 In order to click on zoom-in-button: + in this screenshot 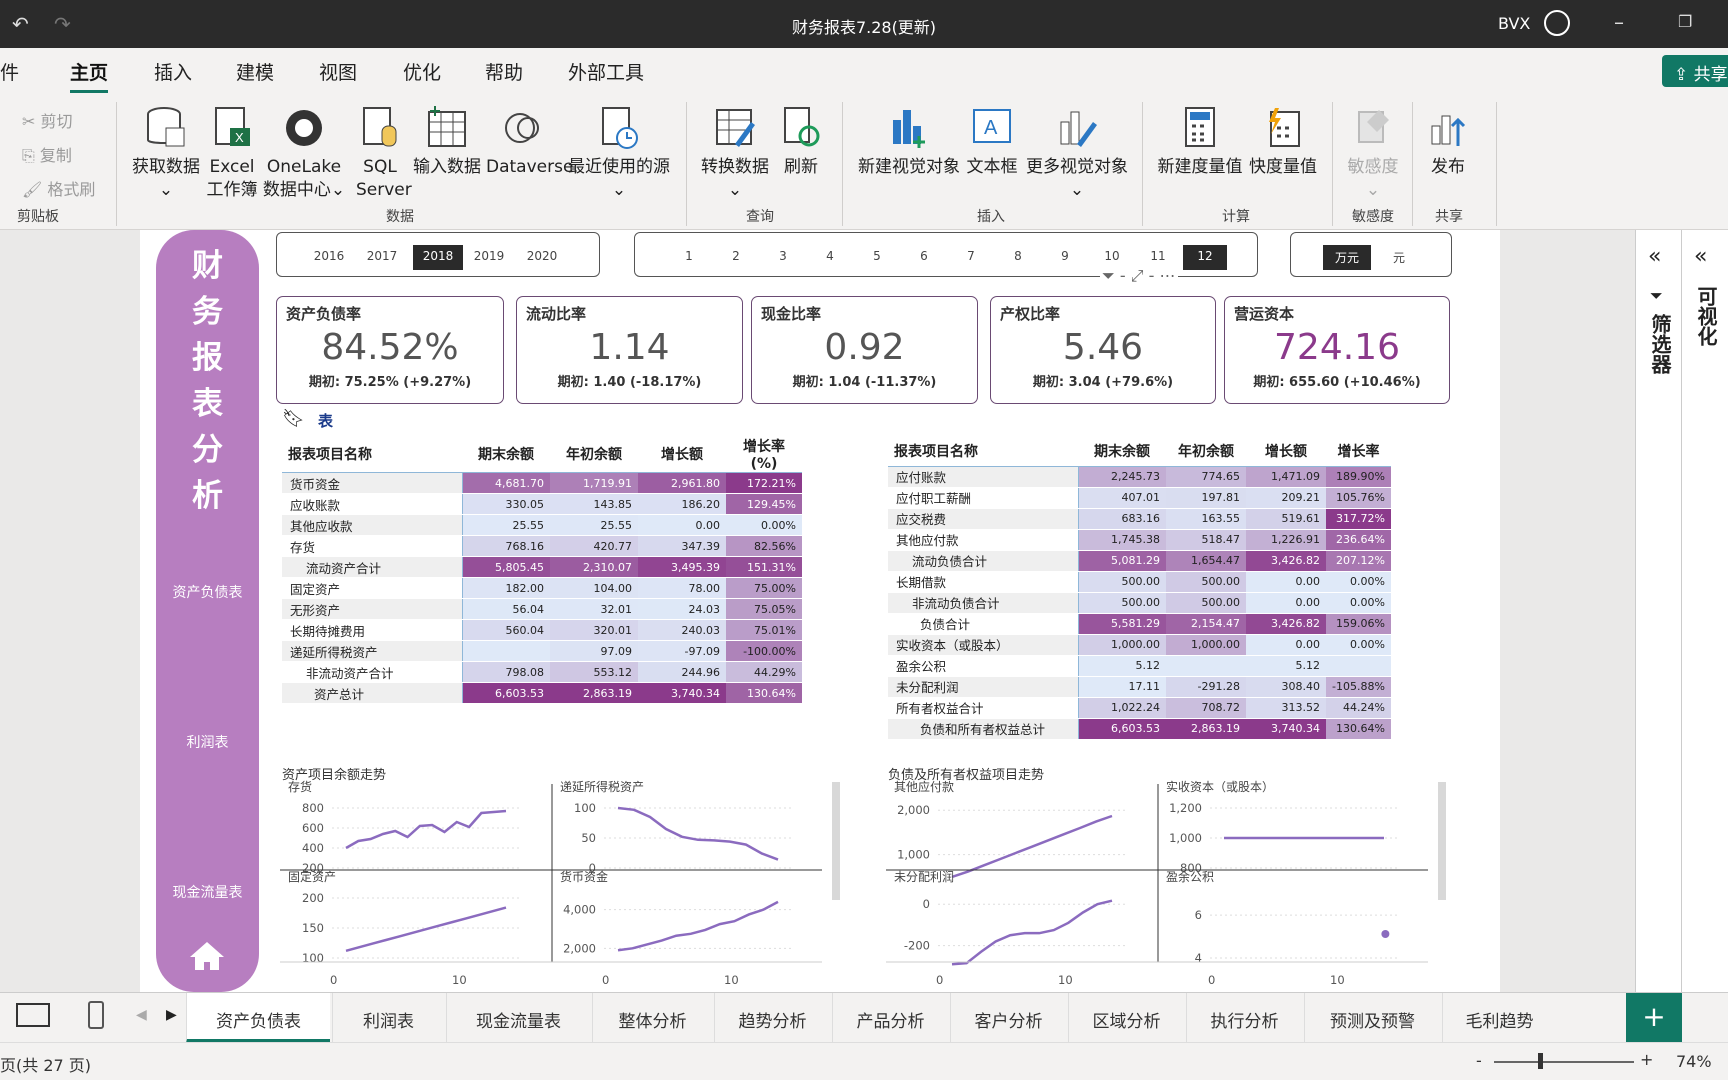, I will do `click(1647, 1059)`.